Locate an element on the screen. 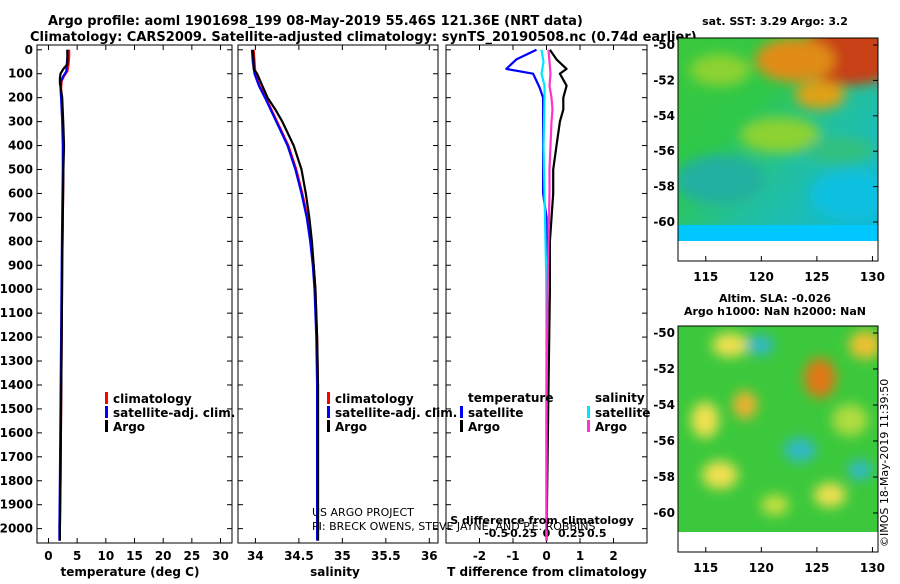  depth-tick-label: 1800 is located at coordinates (16, 481).